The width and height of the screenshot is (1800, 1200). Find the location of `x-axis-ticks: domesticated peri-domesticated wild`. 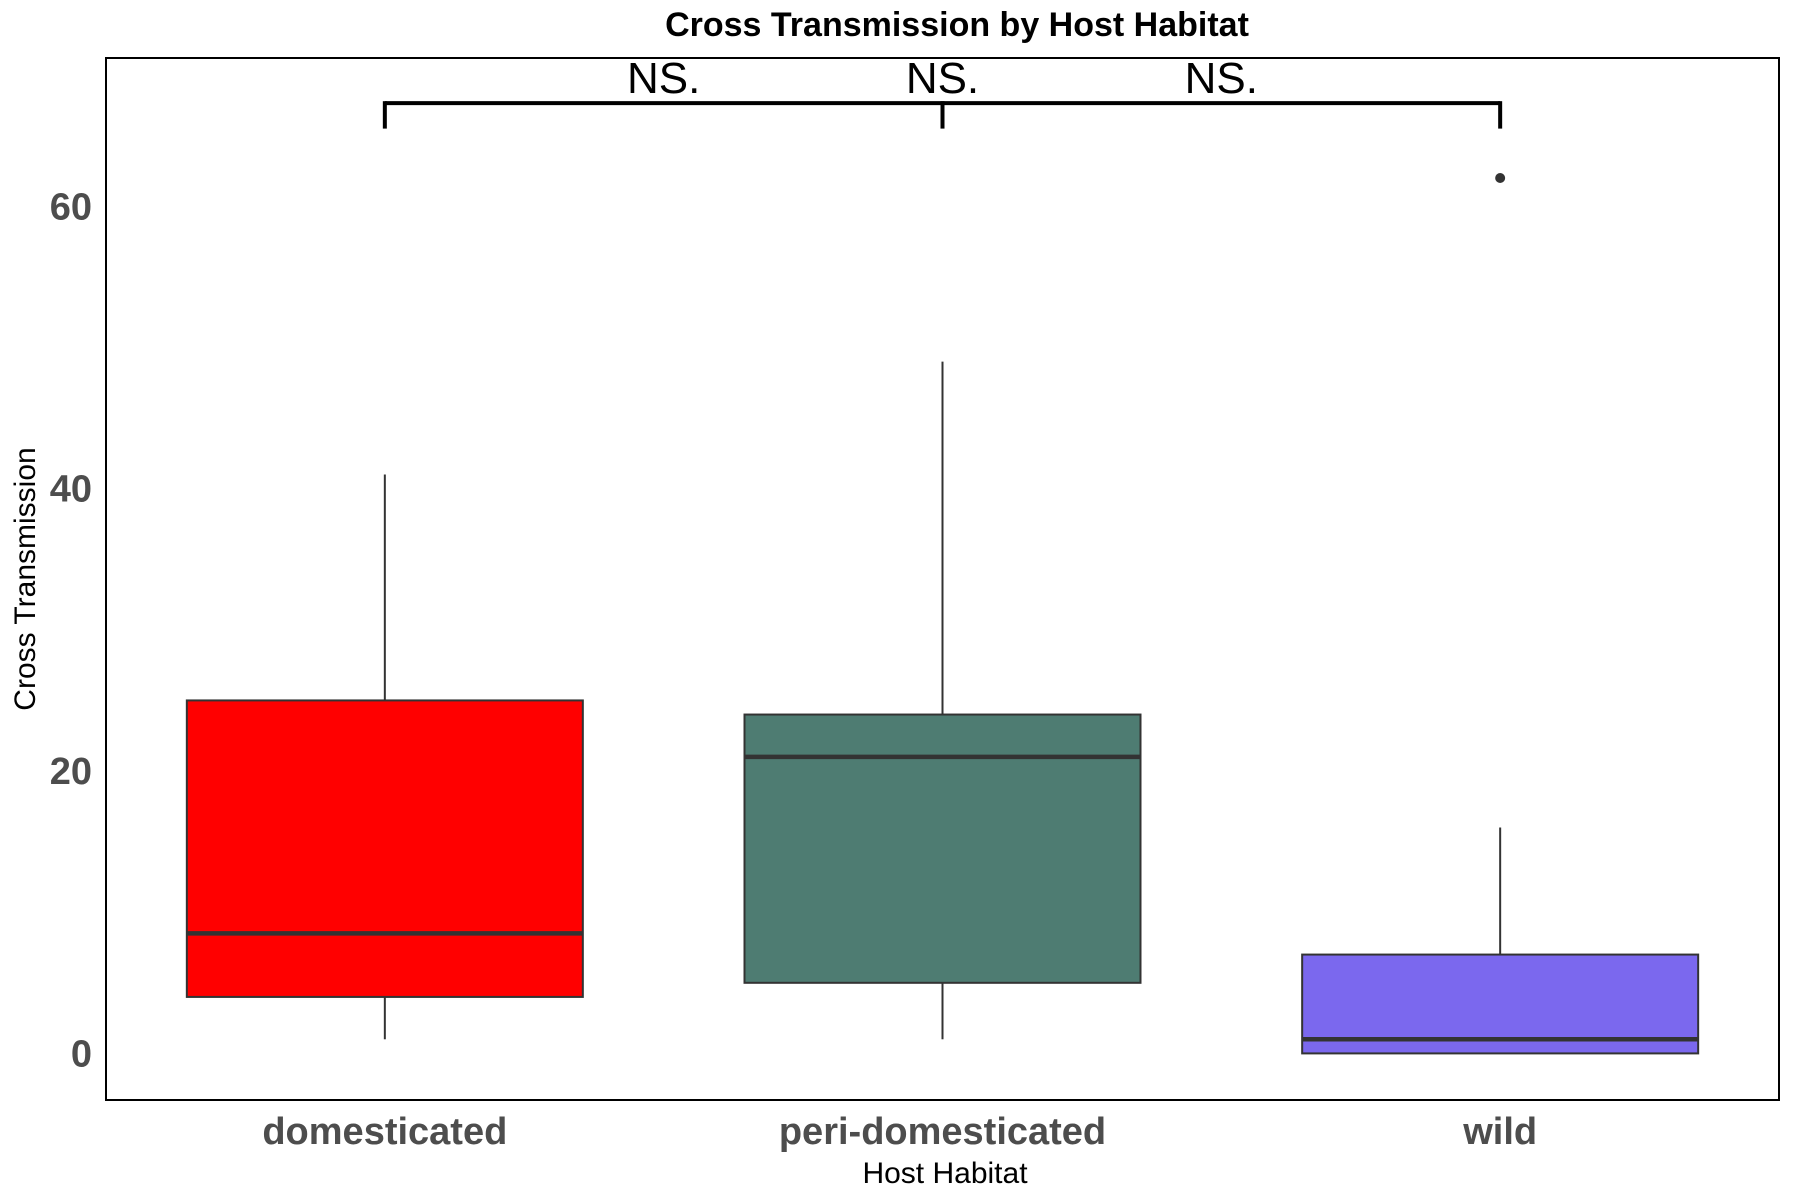

x-axis-ticks: domesticated peri-domesticated wild is located at coordinates (899, 1132).